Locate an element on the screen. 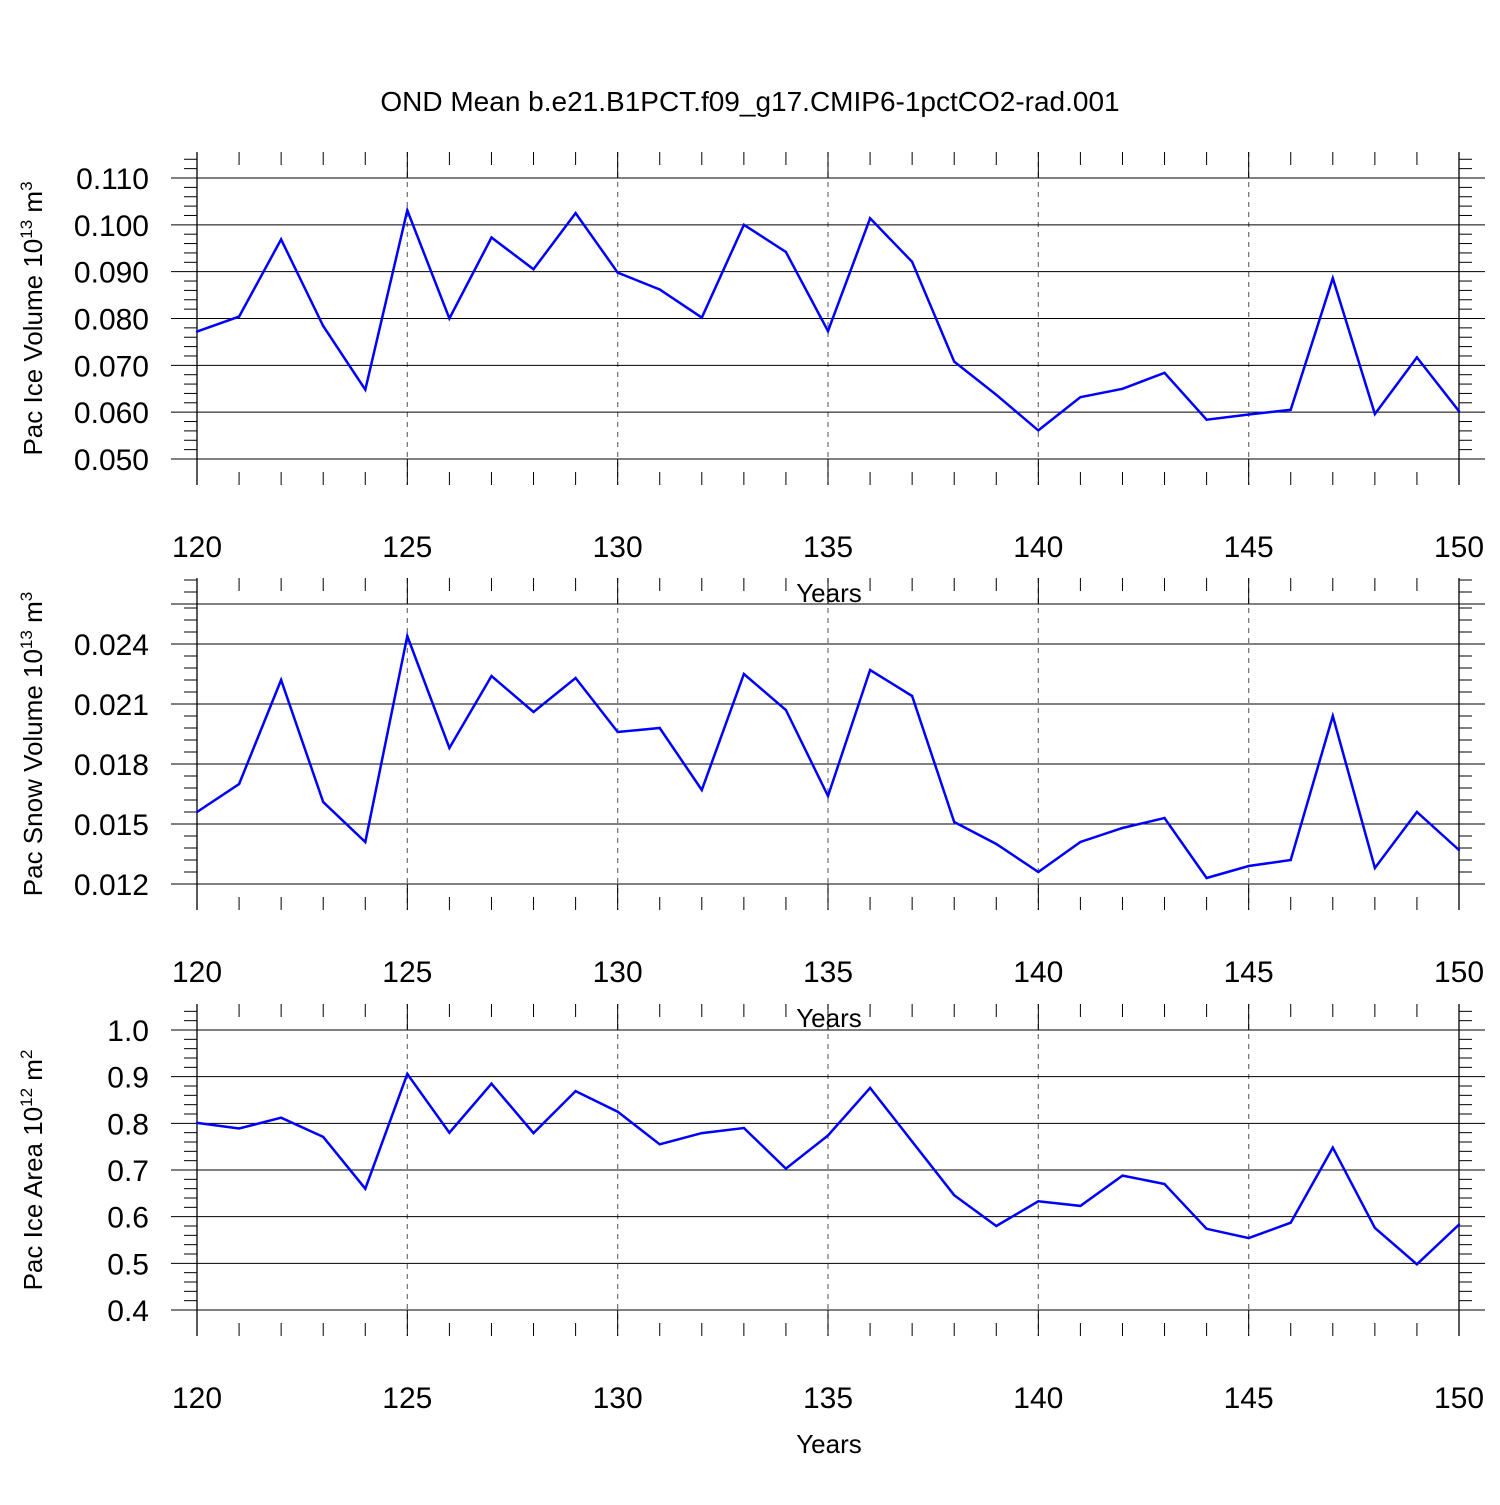  y-tick-label: 0.5 is located at coordinates (128, 1264).